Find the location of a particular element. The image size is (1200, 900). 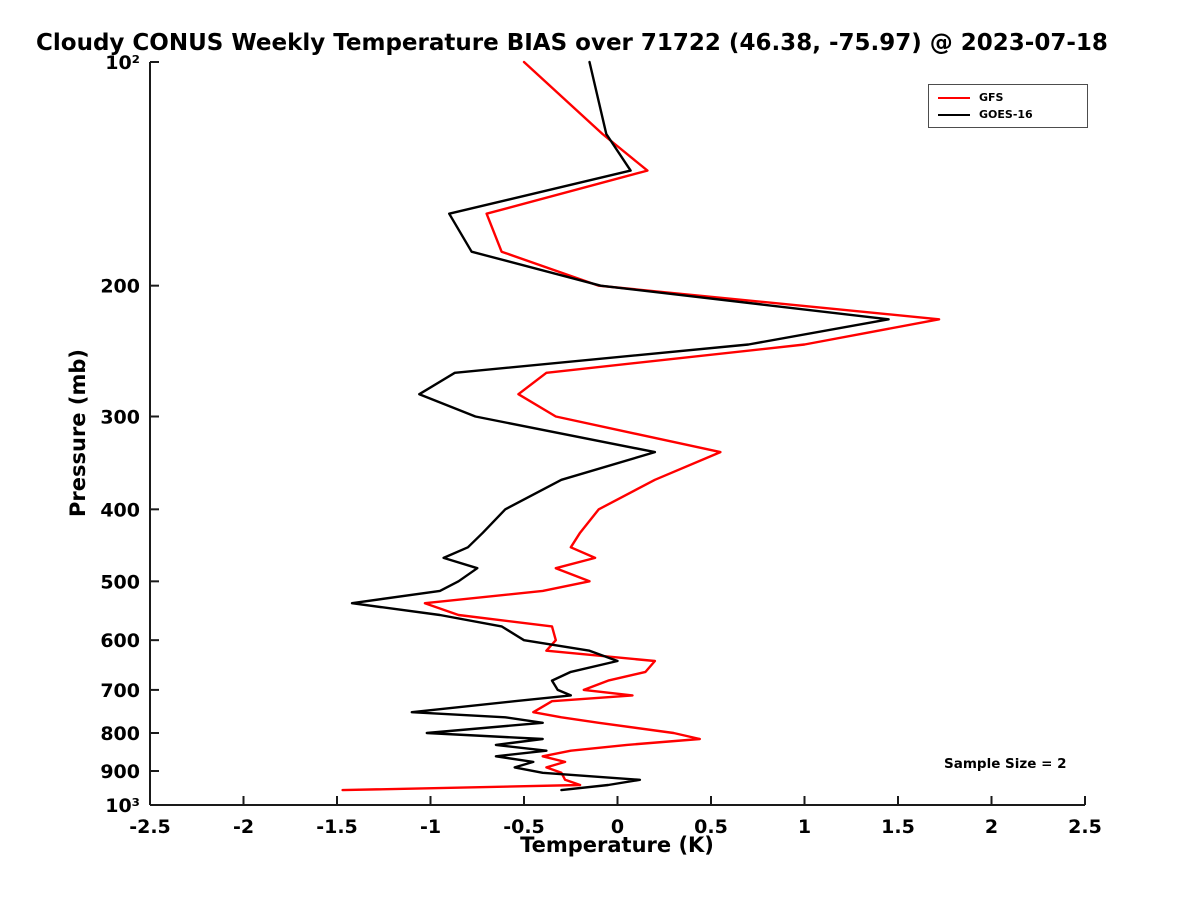

legend-entry-gfs: GFS is located at coordinates (1008, 97).